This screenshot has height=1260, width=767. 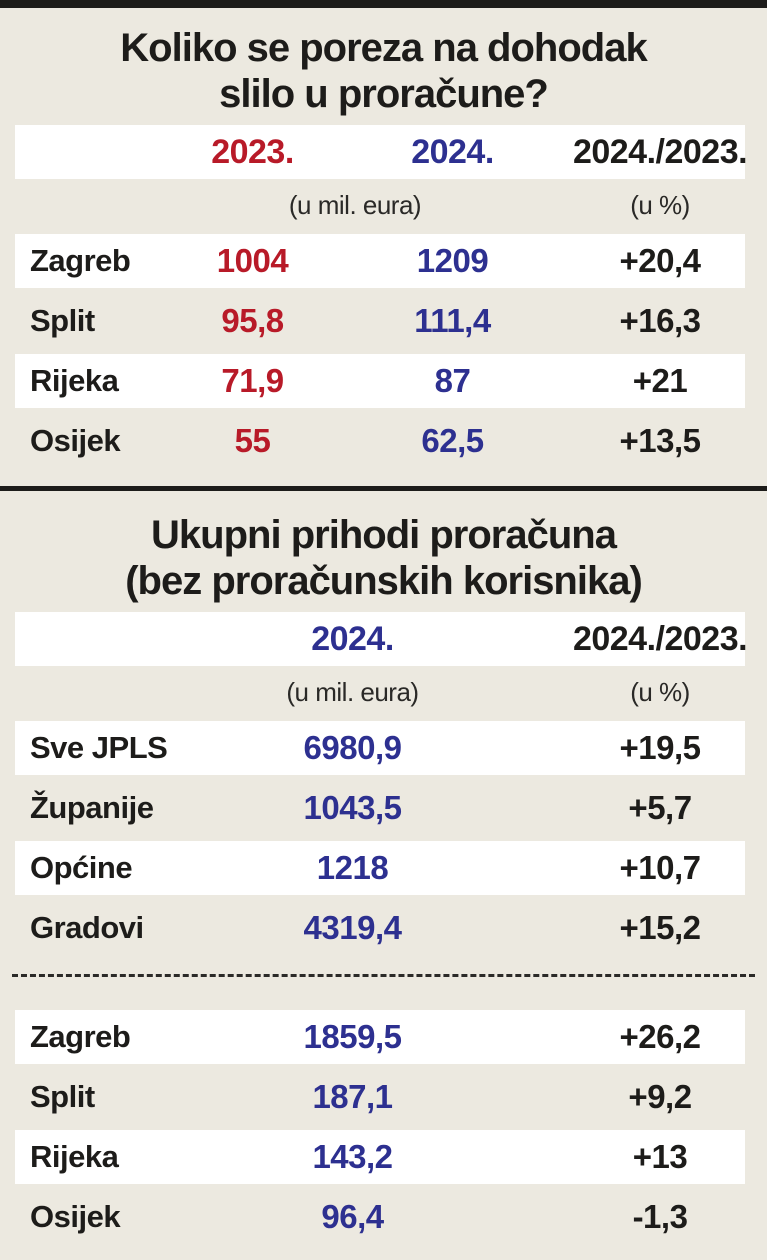 I want to click on row-label: Sve JPLS, so click(x=99, y=748).